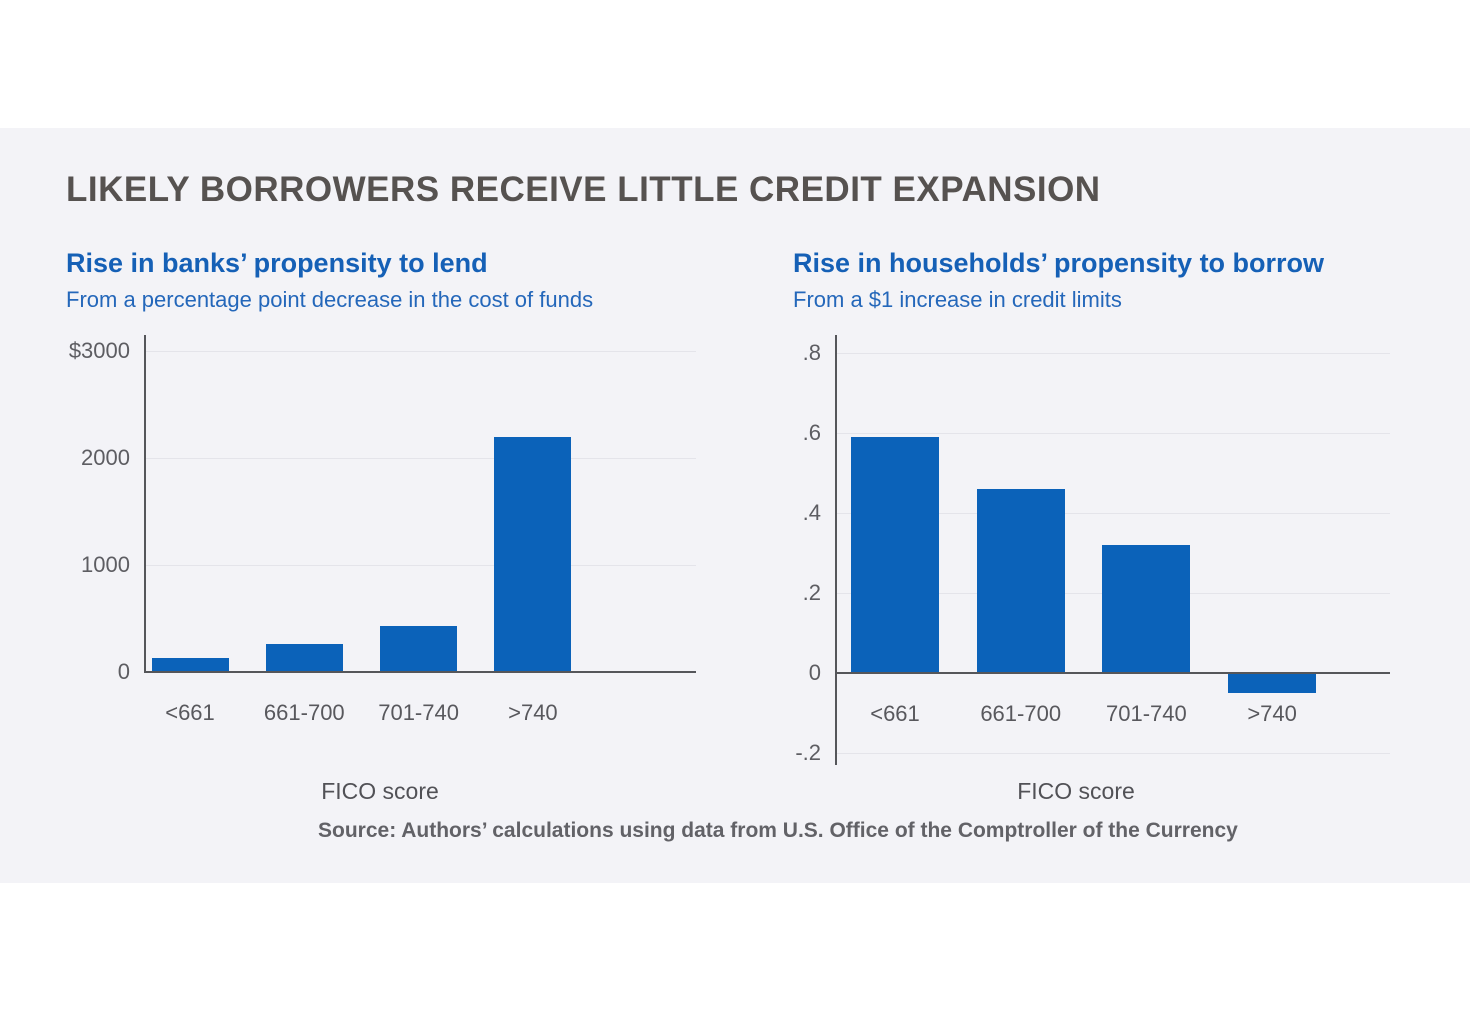 The height and width of the screenshot is (1015, 1470). I want to click on y-tick-label-.4: .4, so click(811, 512).